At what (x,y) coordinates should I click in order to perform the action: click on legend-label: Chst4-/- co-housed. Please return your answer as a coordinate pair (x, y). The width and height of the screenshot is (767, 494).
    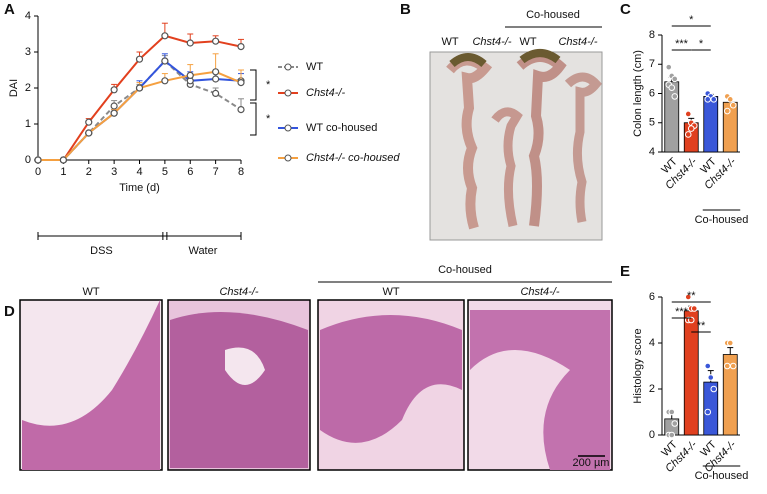
    Looking at the image, I should click on (353, 158).